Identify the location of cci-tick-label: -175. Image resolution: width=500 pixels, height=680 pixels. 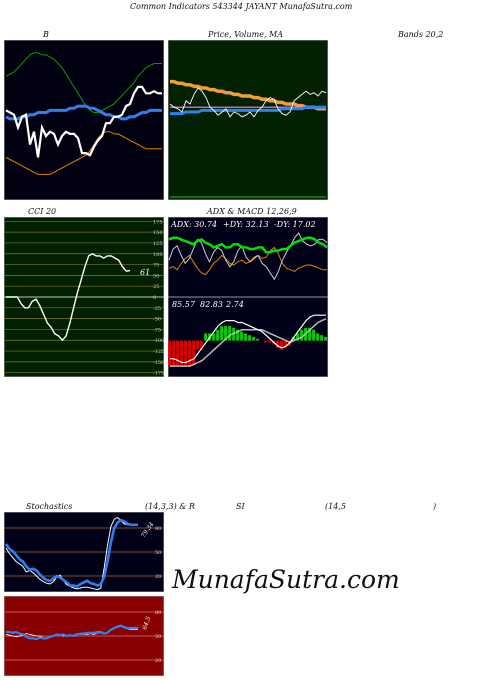
(158, 374).